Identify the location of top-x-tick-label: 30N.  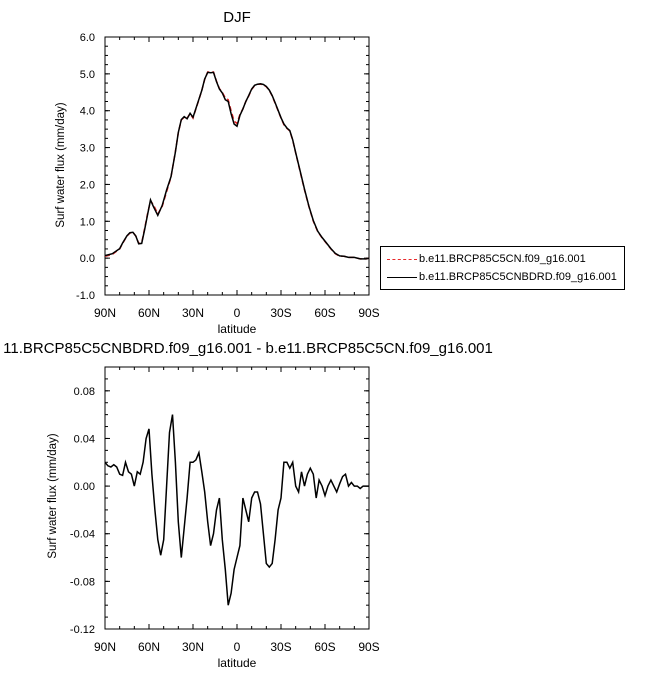
(193, 313).